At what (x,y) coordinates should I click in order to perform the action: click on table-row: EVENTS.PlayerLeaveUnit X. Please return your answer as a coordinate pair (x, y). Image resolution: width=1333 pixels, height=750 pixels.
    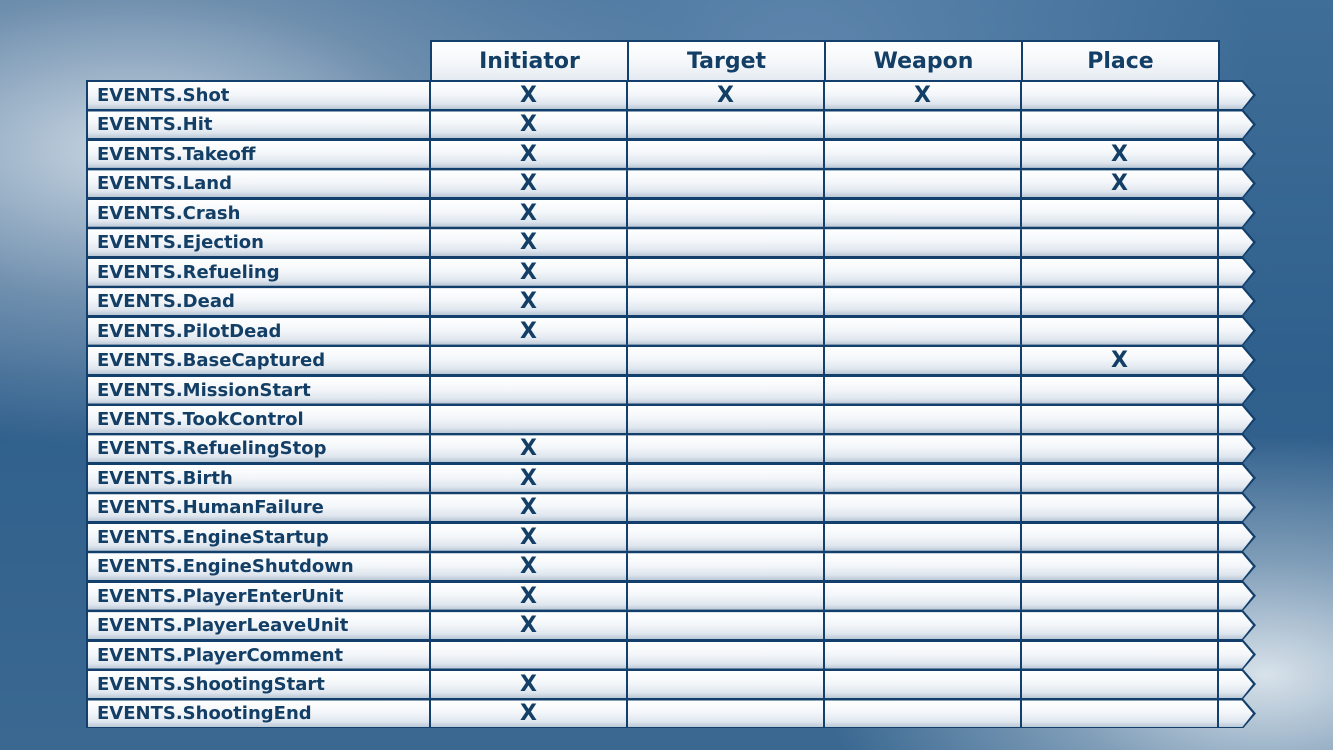
    Looking at the image, I should click on (671, 625).